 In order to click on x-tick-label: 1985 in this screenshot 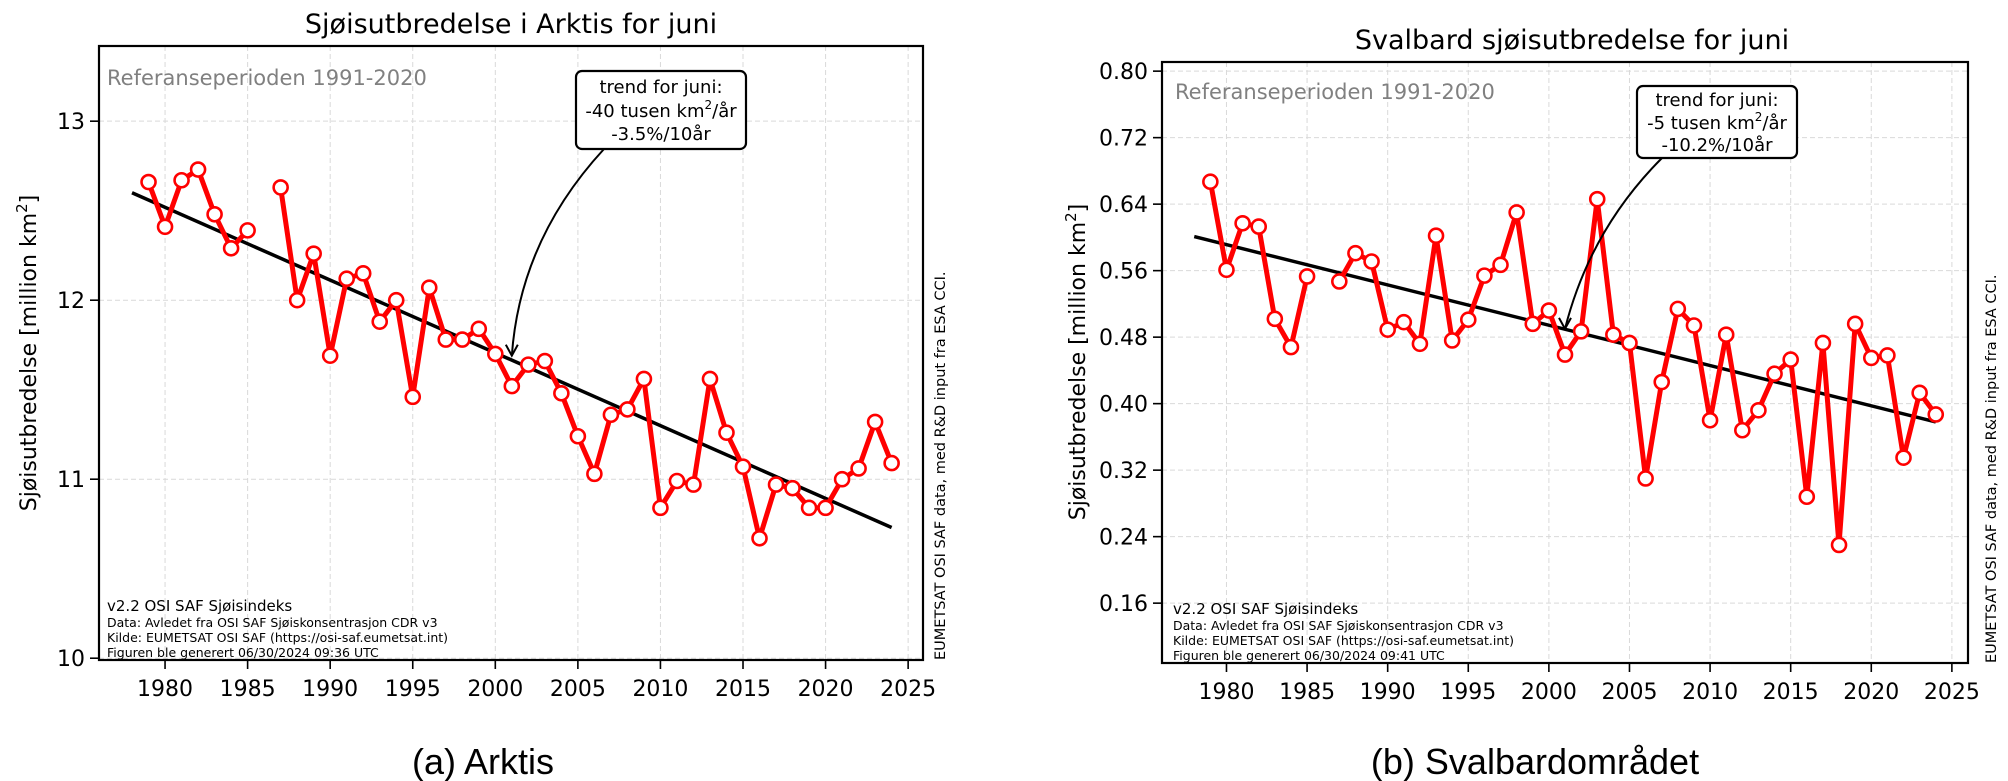, I will do `click(248, 689)`.